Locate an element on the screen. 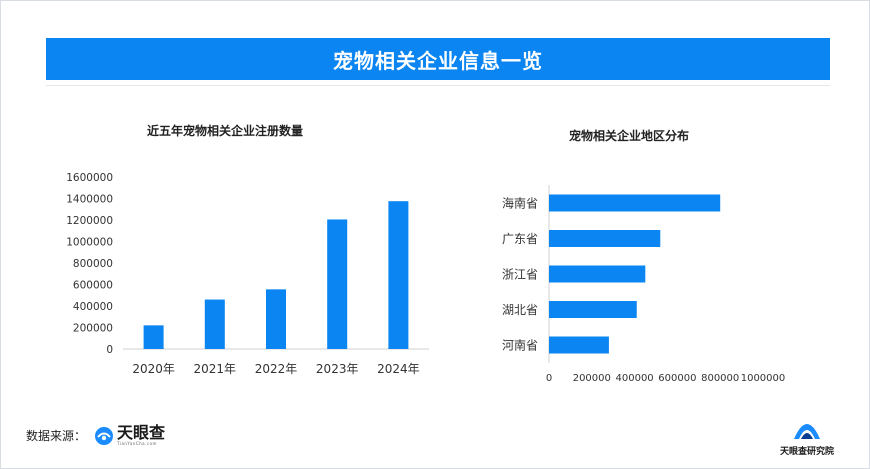 This screenshot has height=469, width=870. category-label: 湖北省 is located at coordinates (520, 309).